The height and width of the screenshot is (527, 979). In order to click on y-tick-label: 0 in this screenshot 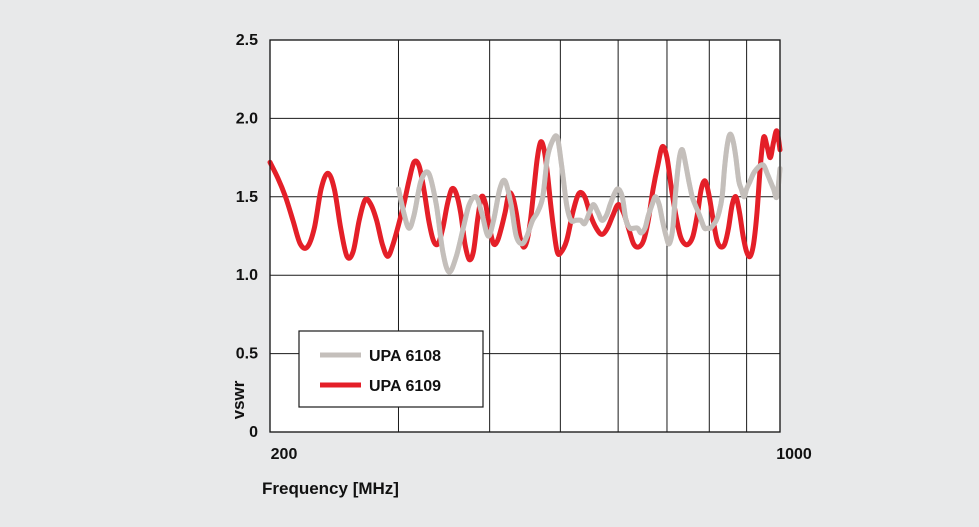, I will do `click(253, 432)`.